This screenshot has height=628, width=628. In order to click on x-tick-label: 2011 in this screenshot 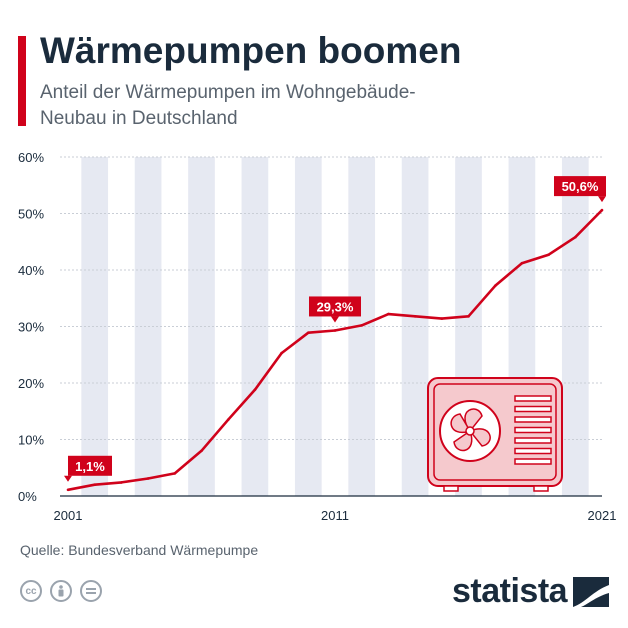, I will do `click(335, 515)`.